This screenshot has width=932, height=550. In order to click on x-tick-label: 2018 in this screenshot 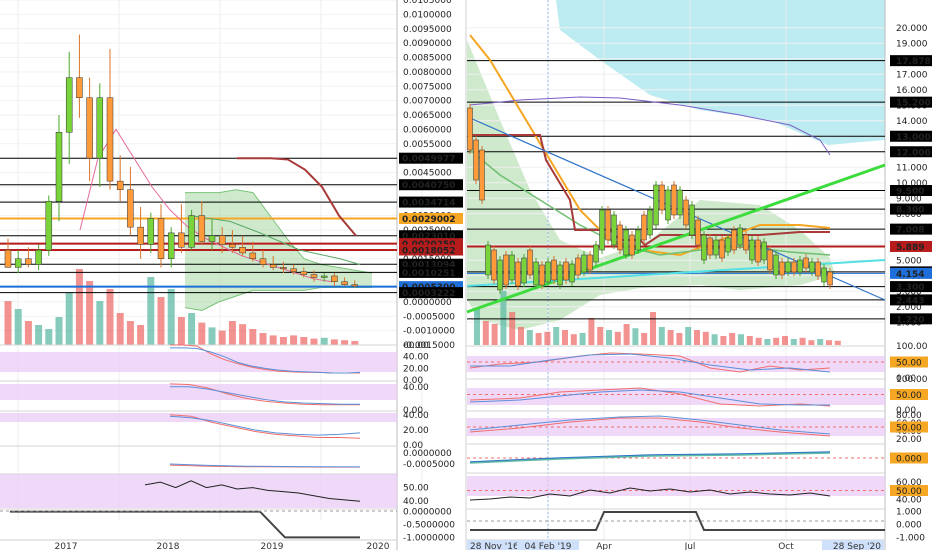, I will do `click(168, 546)`.